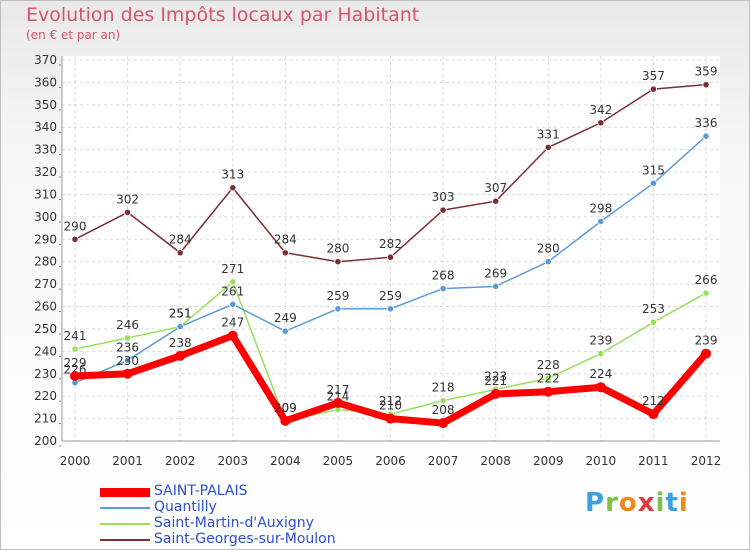  I want to click on x-tick-label-2011: 2011, so click(653, 461).